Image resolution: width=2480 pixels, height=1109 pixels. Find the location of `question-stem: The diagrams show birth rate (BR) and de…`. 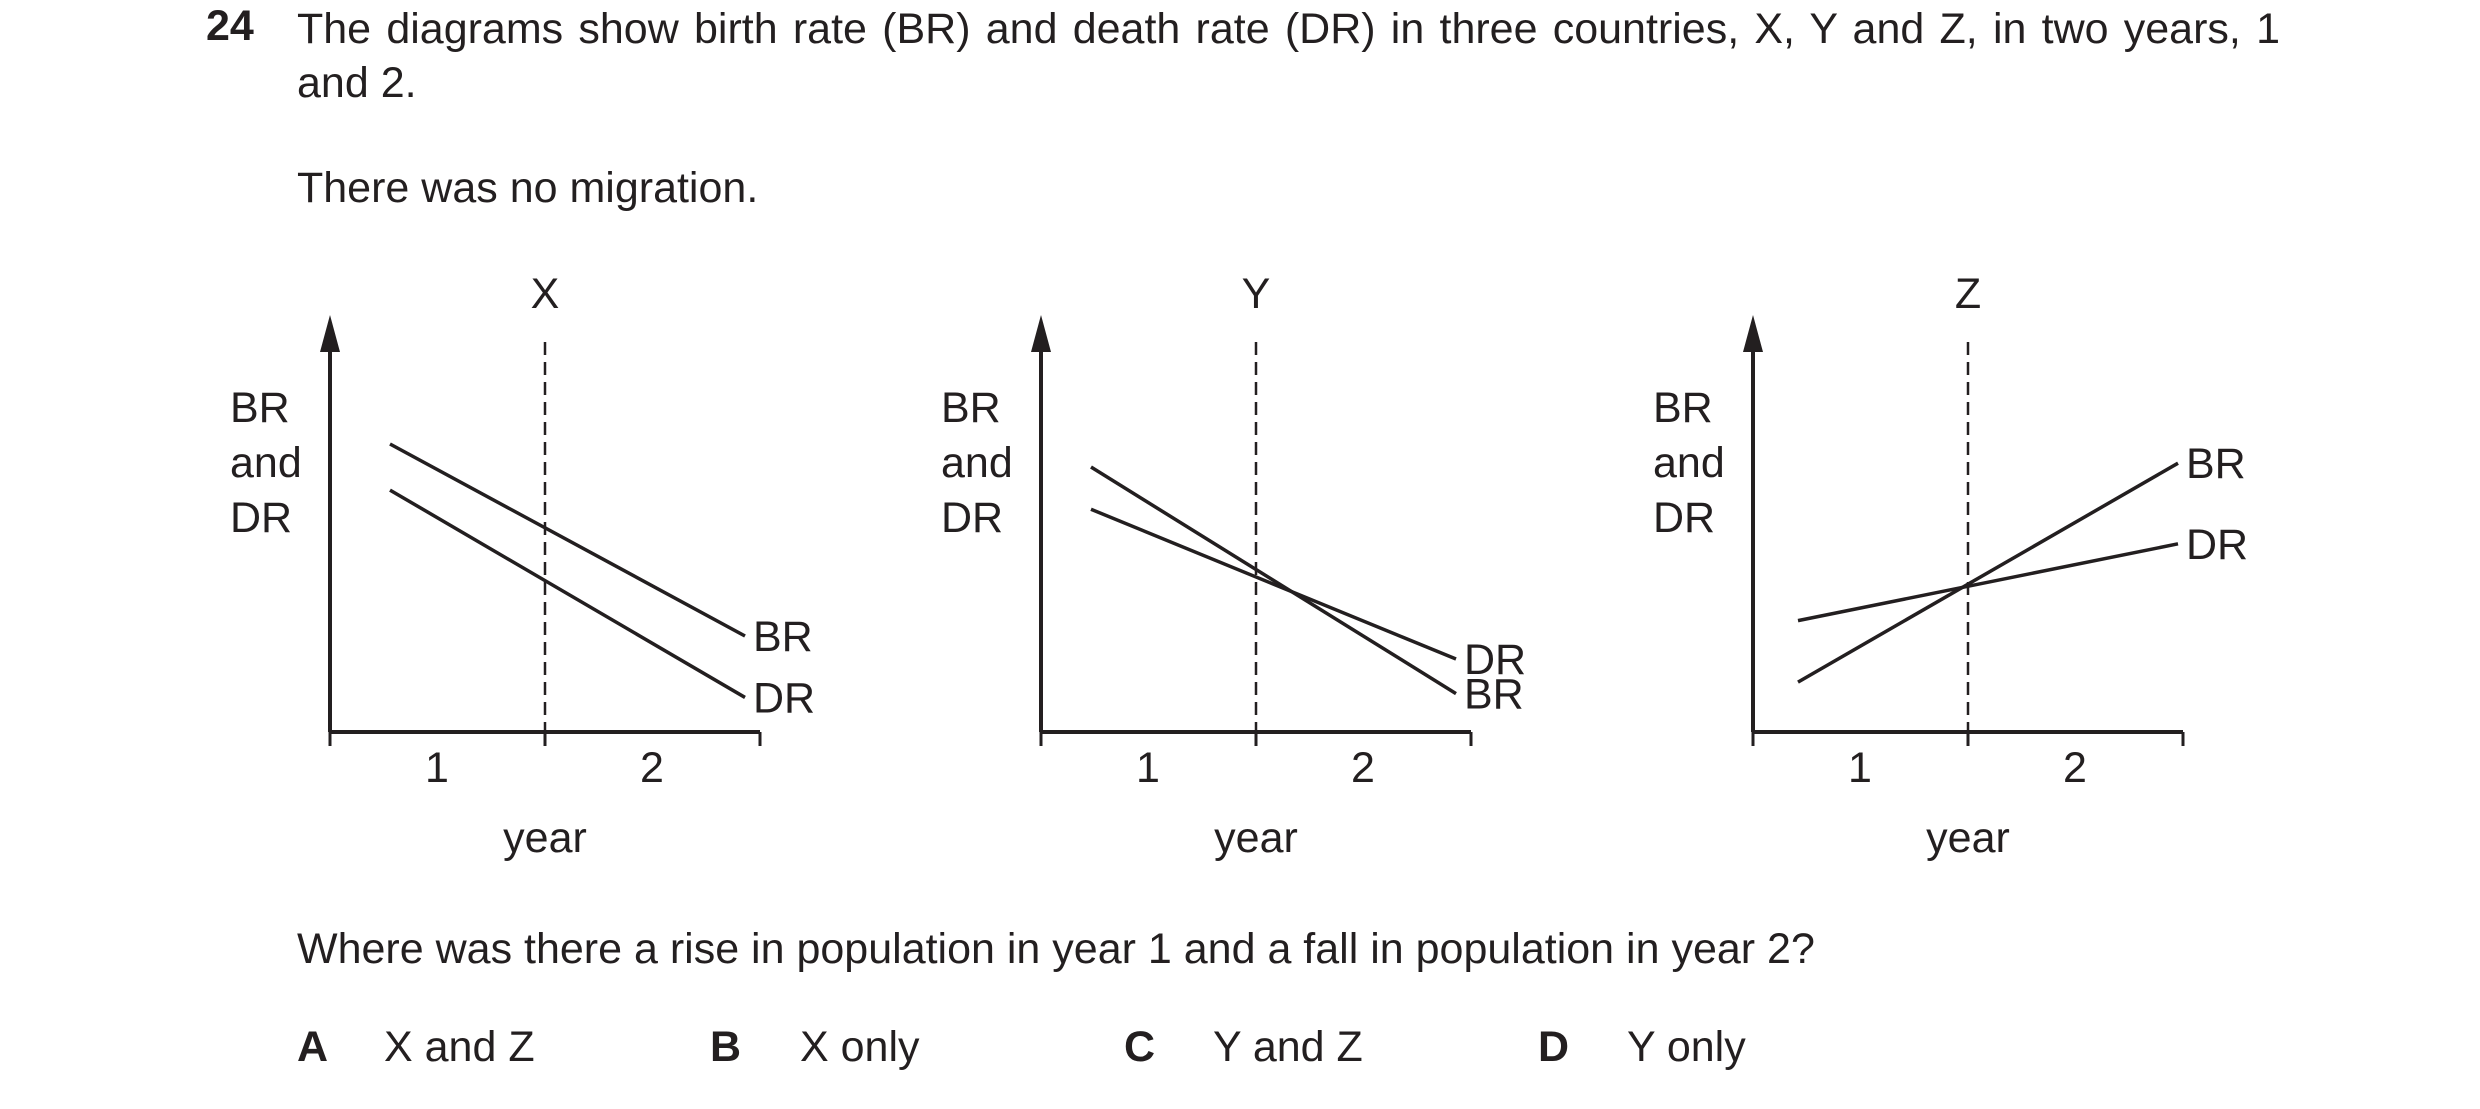

question-stem: The diagrams show birth rate (BR) and de… is located at coordinates (1288, 56).